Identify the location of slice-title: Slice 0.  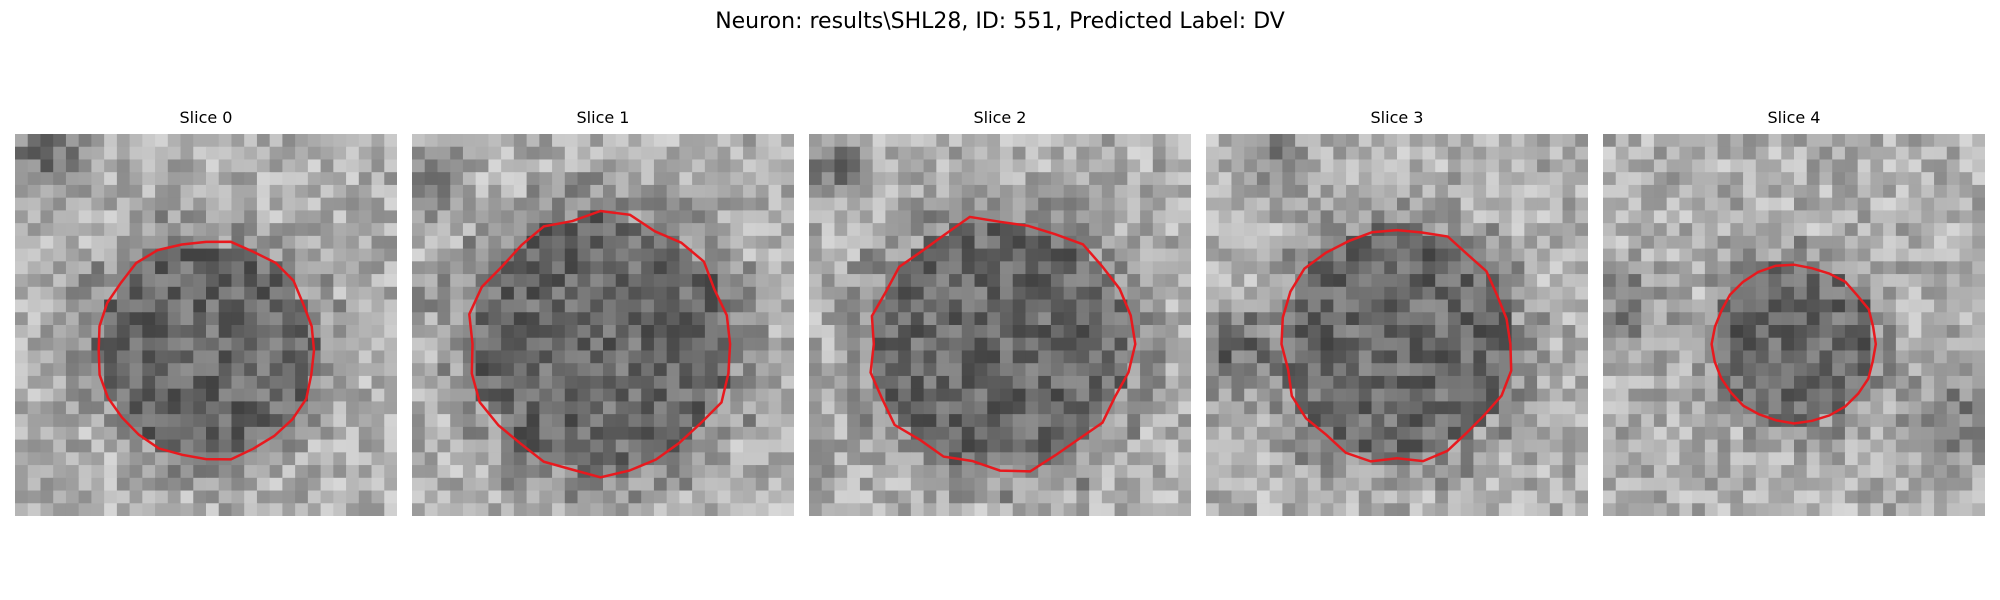
(206, 117).